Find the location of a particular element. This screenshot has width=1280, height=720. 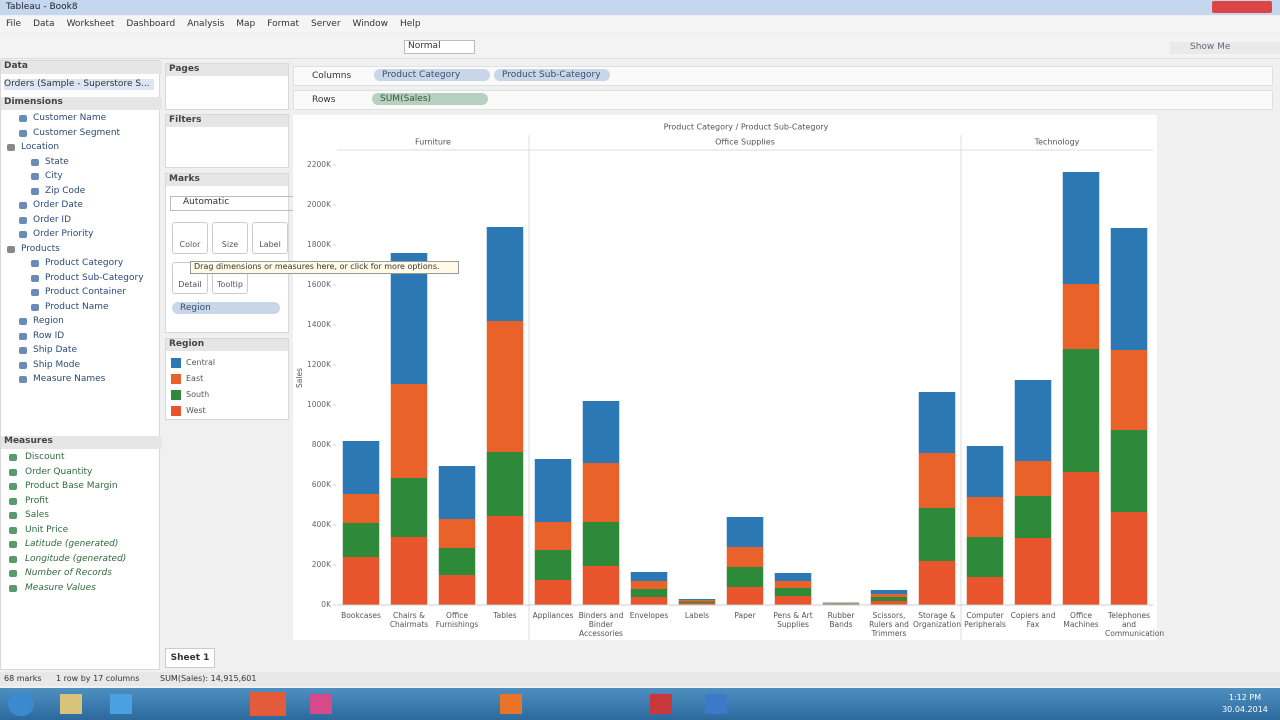

dimension-field: Product Category is located at coordinates (84, 263).